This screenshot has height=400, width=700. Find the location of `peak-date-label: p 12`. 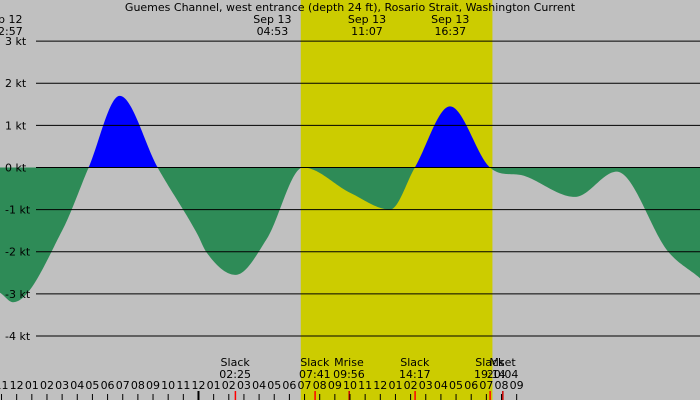

peak-date-label: p 12 is located at coordinates (11, 19).